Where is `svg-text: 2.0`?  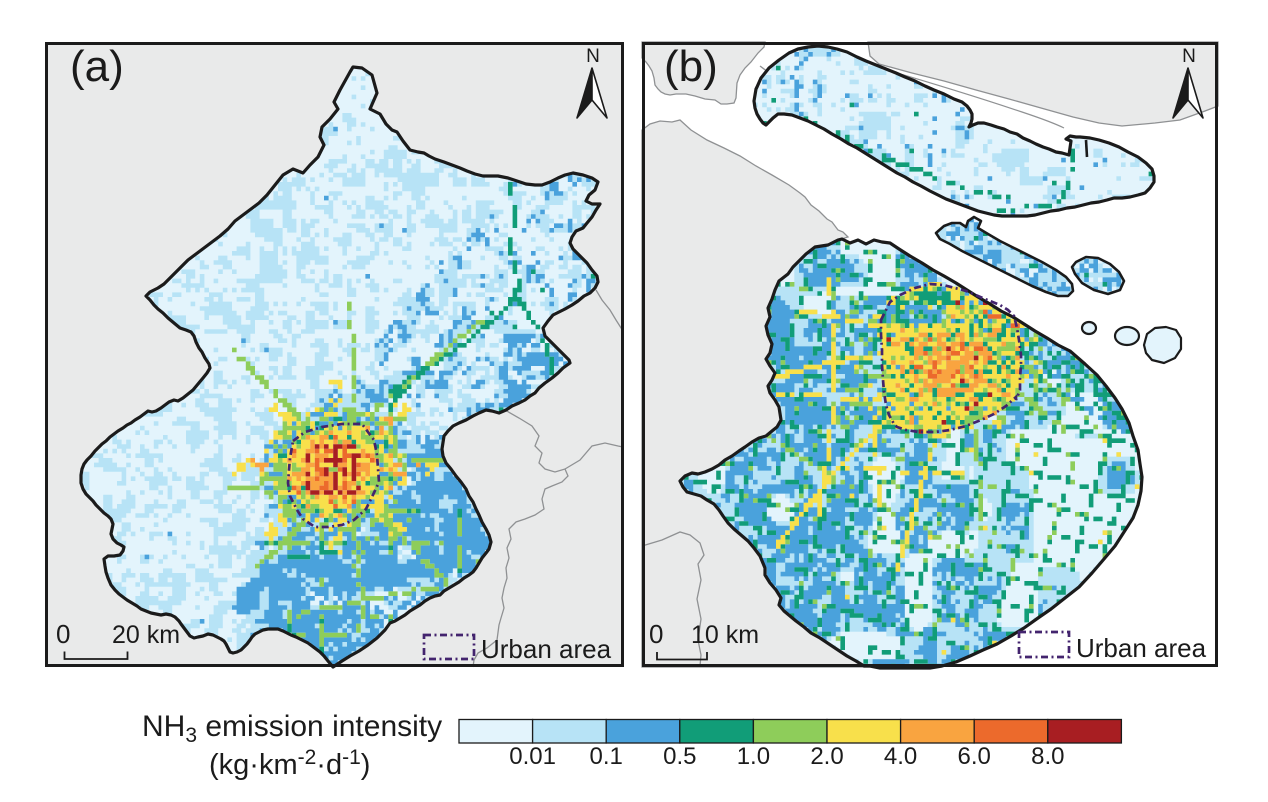
svg-text: 2.0 is located at coordinates (826, 756).